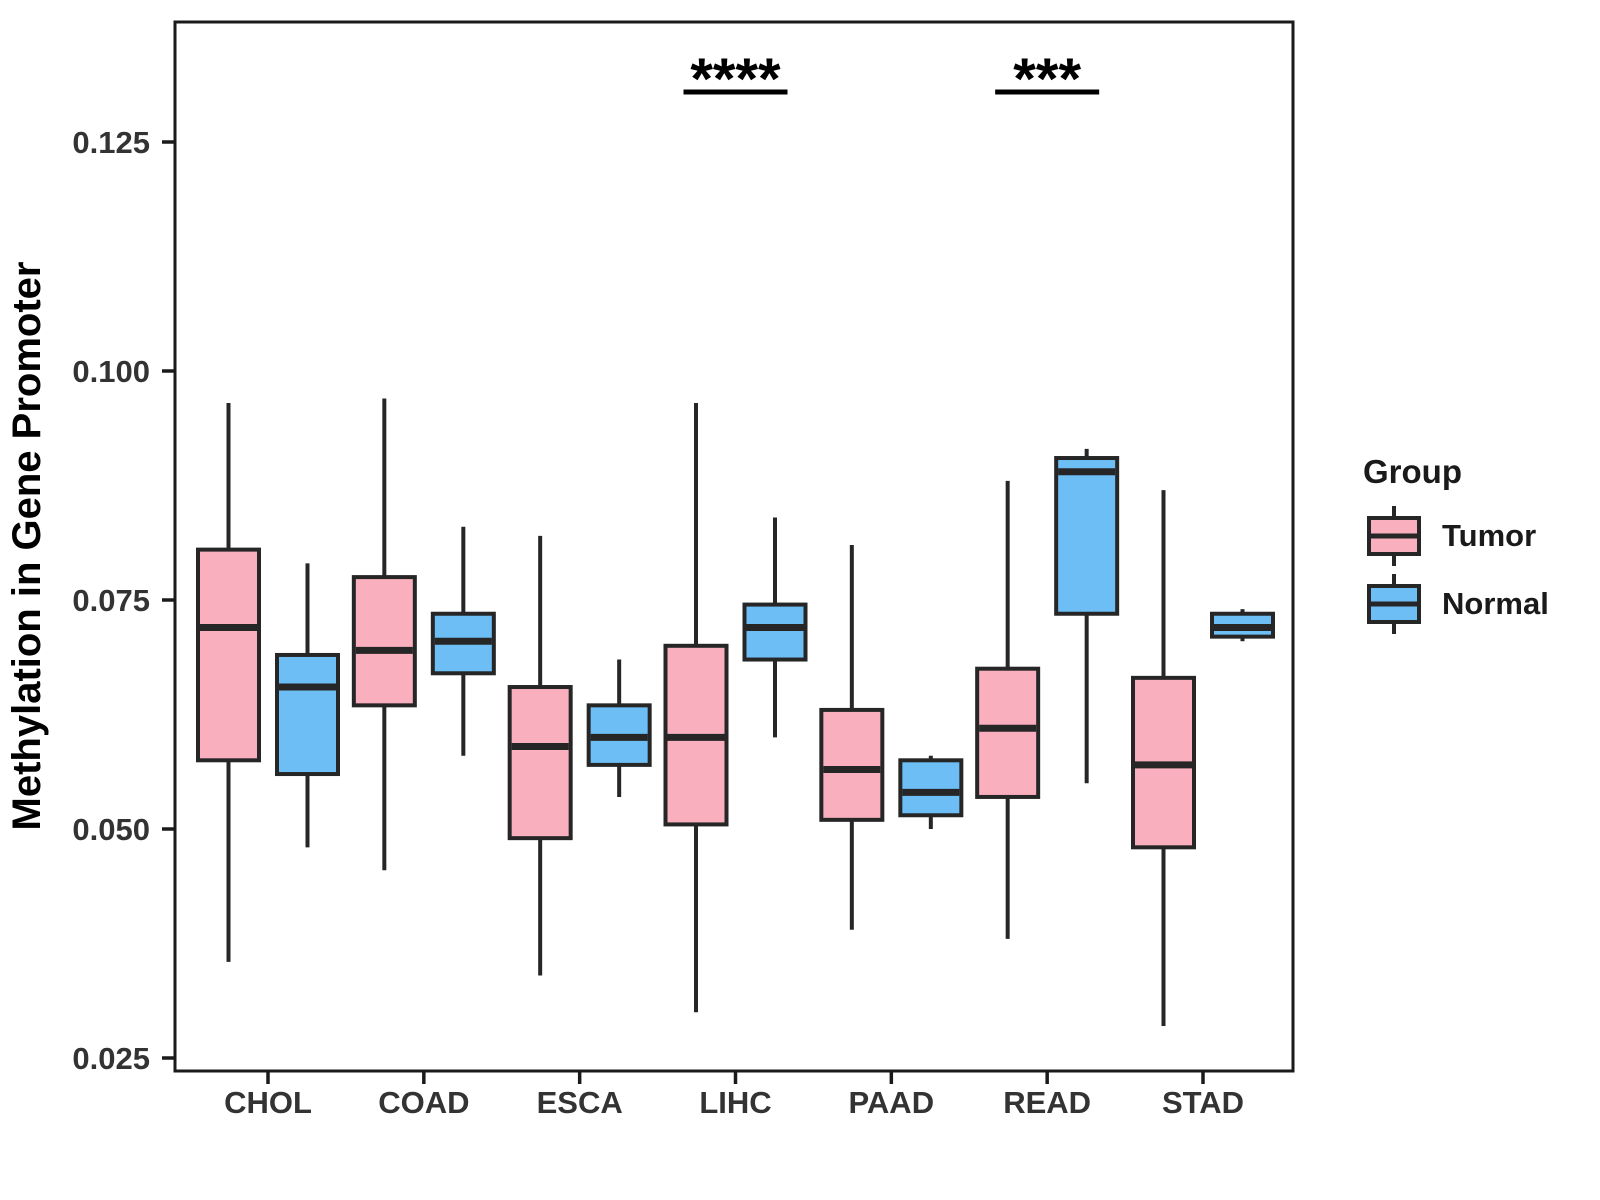 Image resolution: width=1600 pixels, height=1200 pixels. I want to click on y-tick-label-0.075: 0.075, so click(111, 600).